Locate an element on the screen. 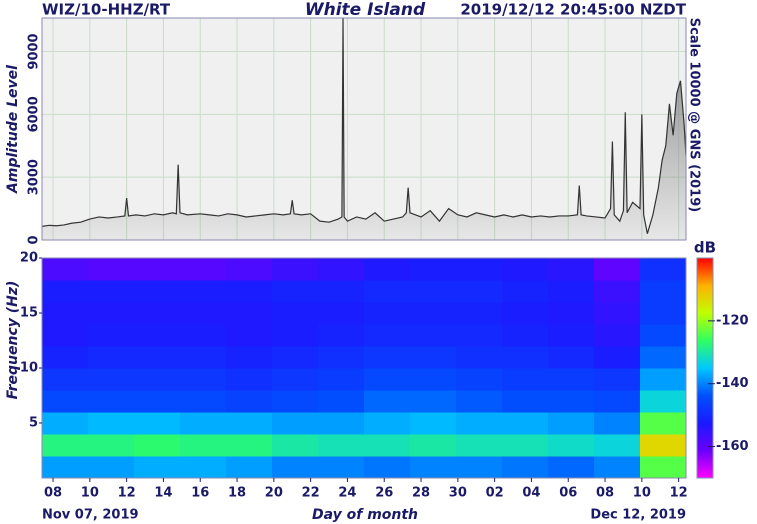 This screenshot has width=757, height=524. y-tick-label: 6000 is located at coordinates (34, 114).